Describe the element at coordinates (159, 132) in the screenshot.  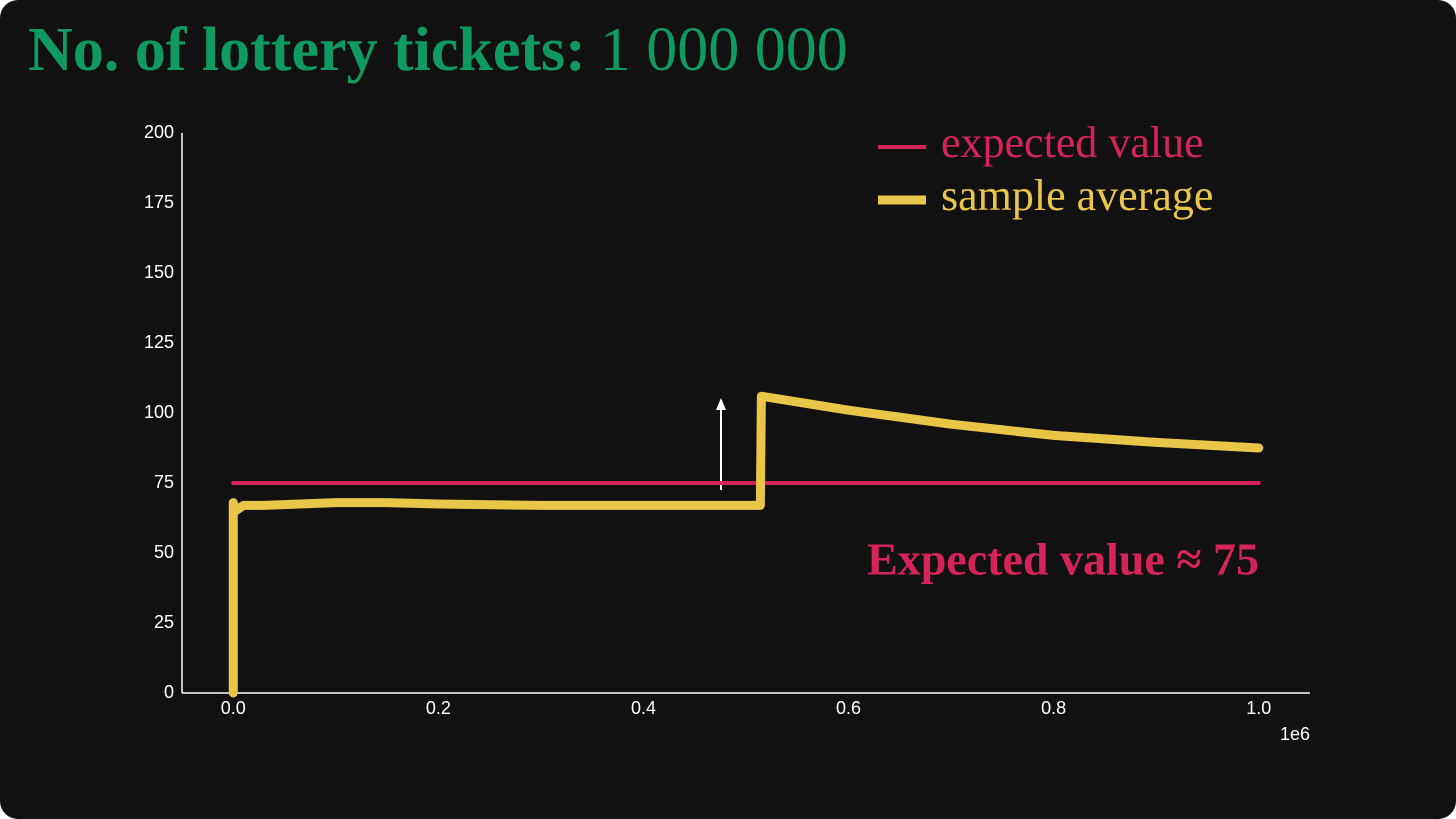
I see `y-tick-label: 200` at that location.